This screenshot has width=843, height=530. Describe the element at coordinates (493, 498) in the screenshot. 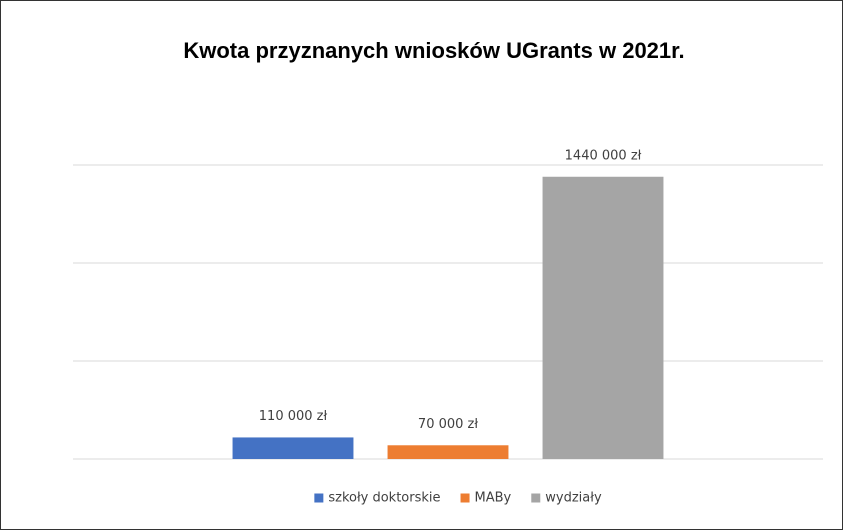

I see `legend-label: MABy` at that location.